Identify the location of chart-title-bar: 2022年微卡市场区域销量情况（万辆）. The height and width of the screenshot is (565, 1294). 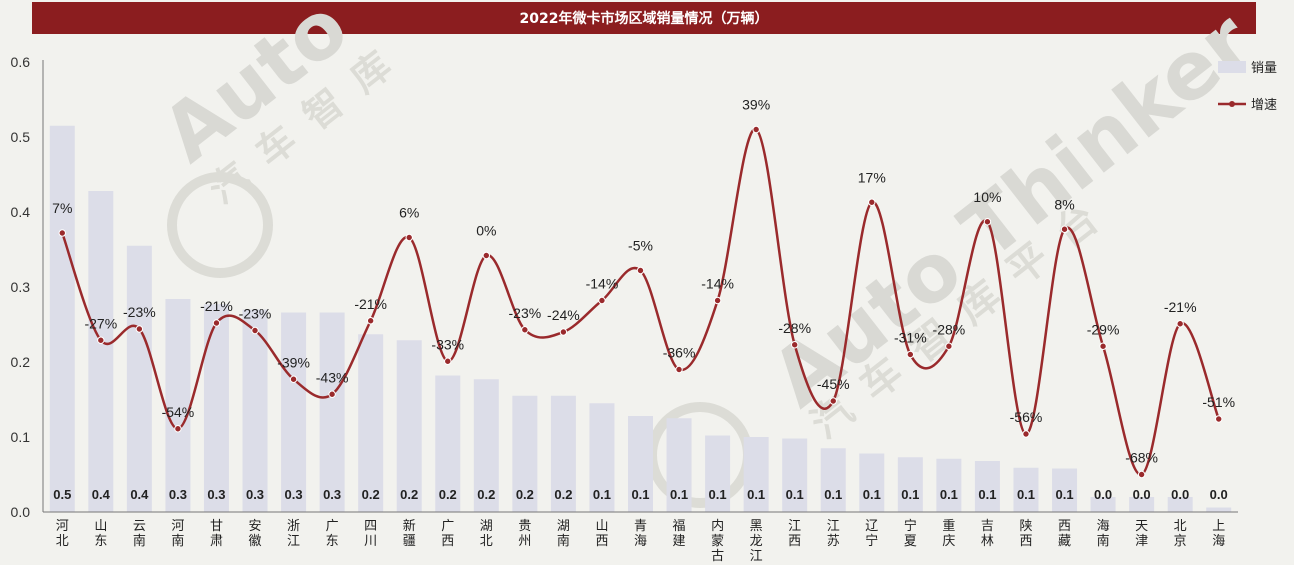
(644, 18).